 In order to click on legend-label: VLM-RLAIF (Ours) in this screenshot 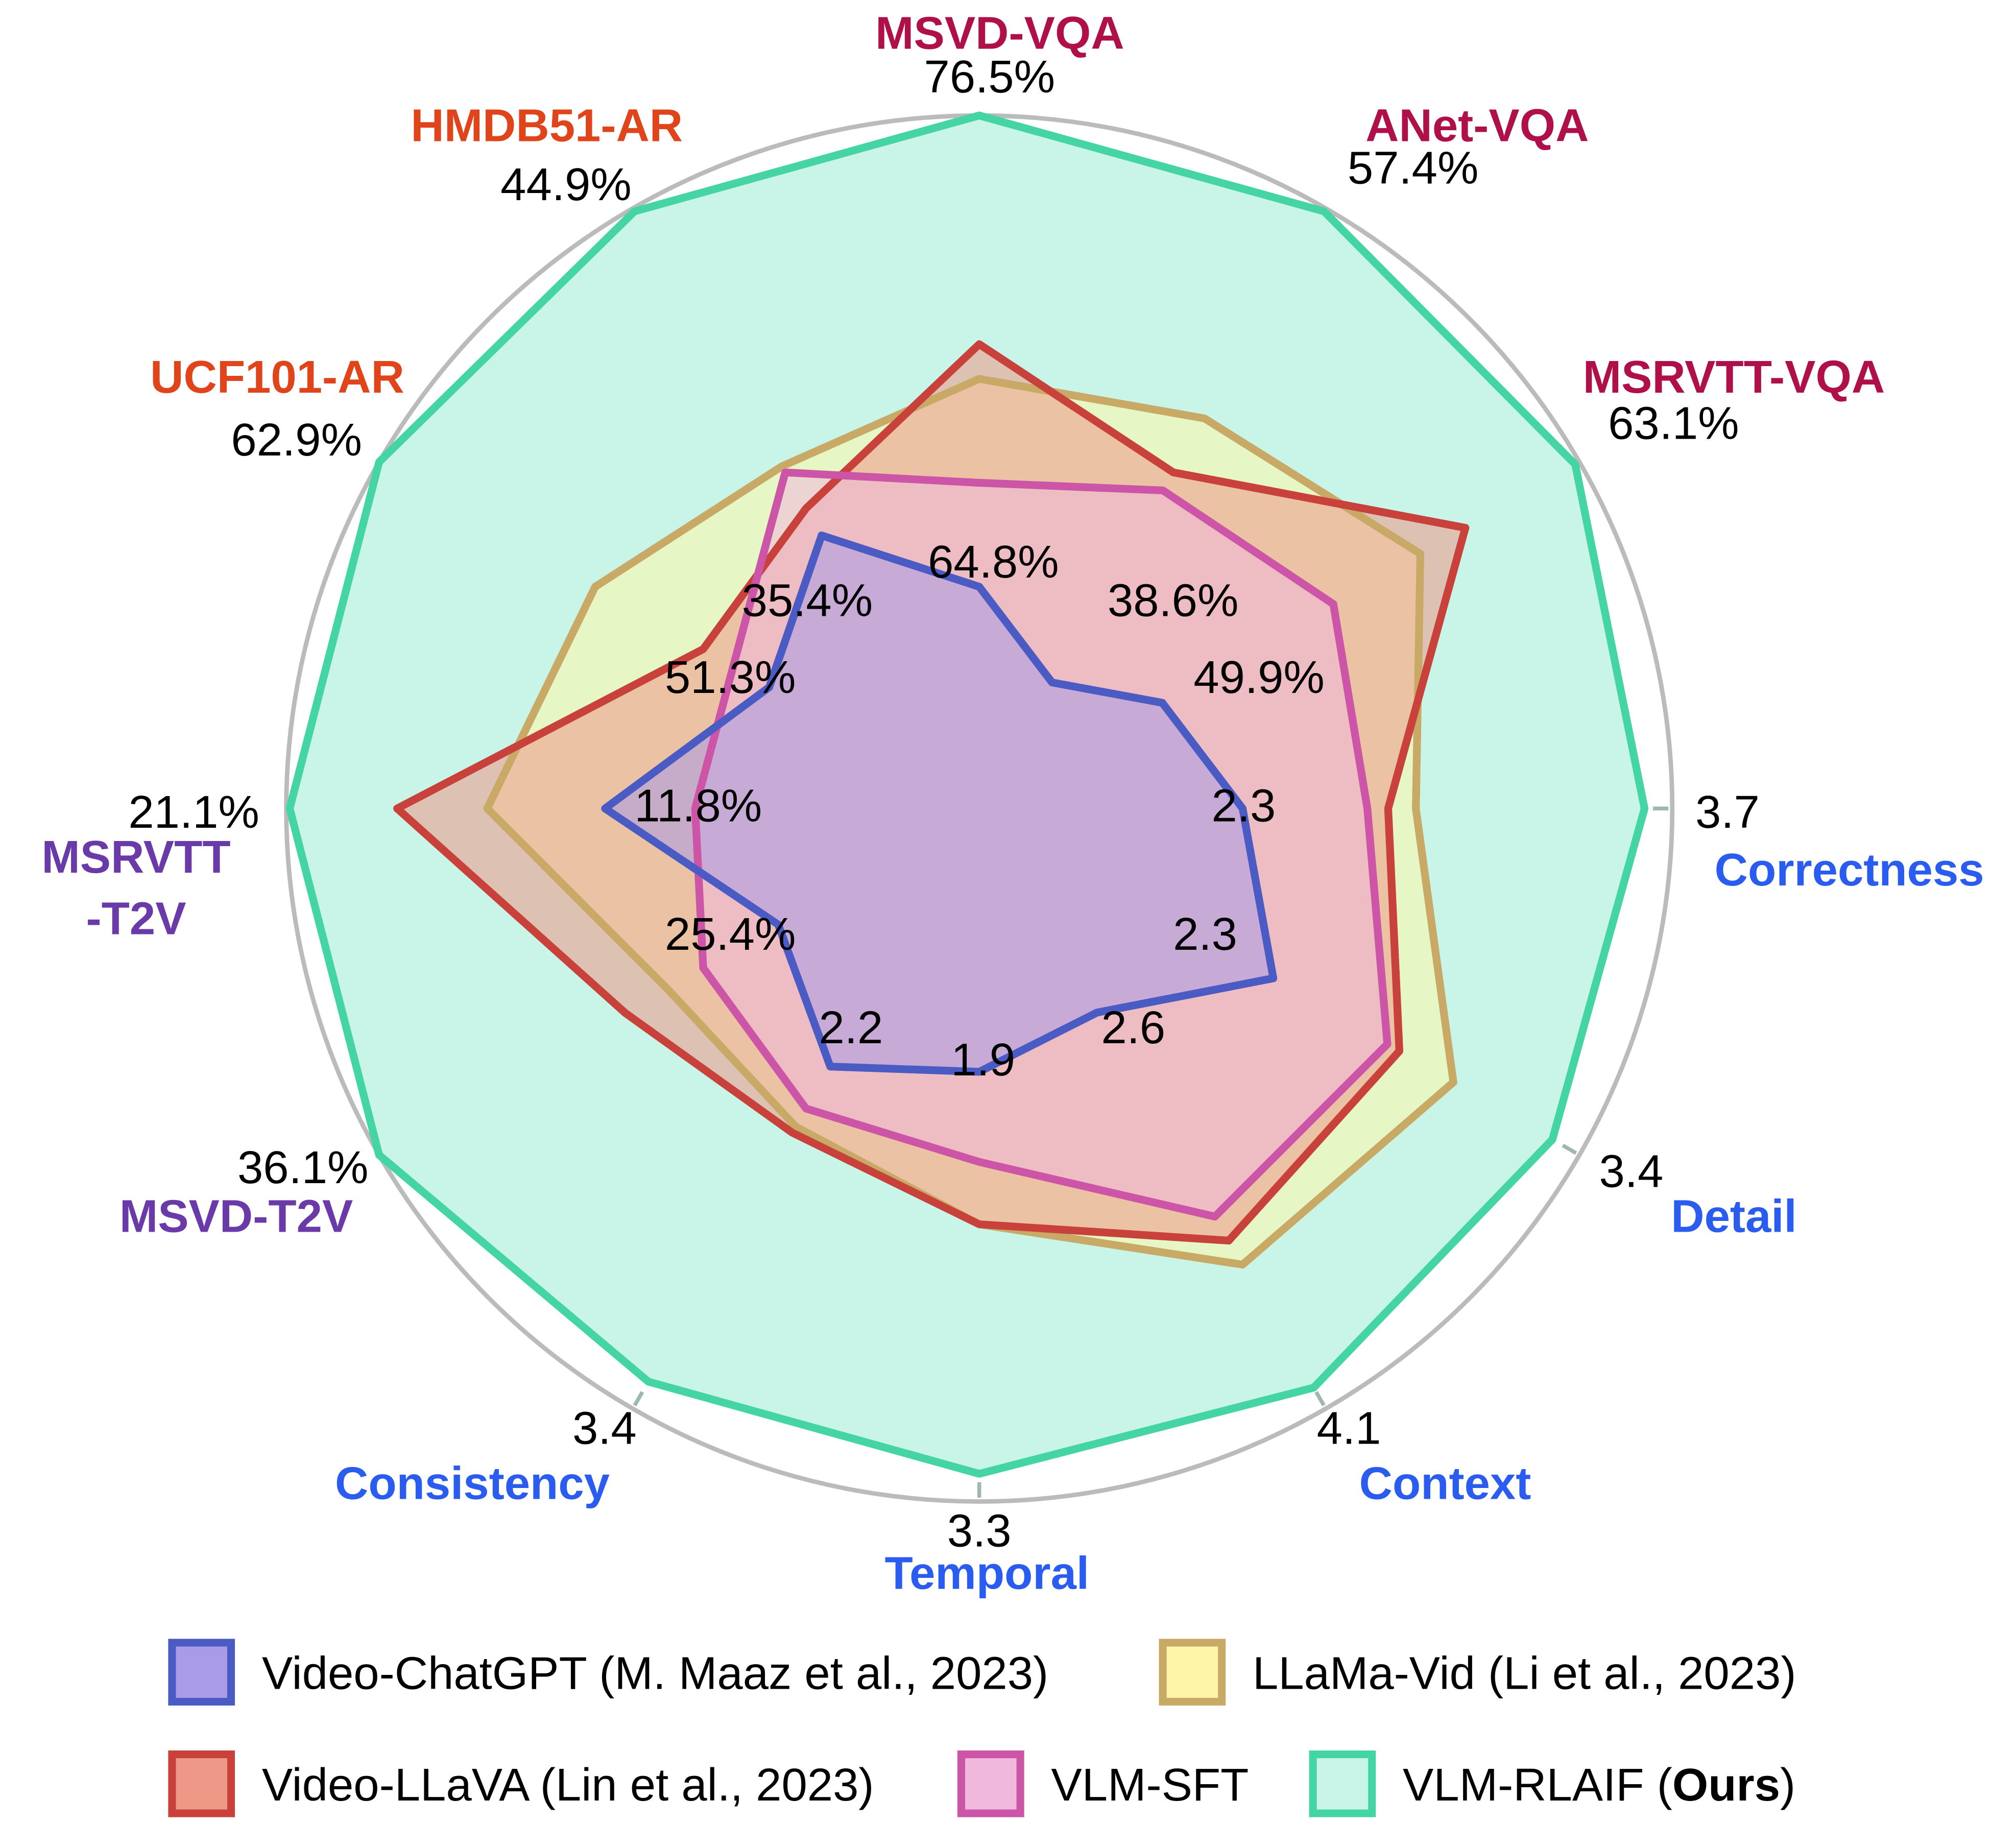, I will do `click(1599, 1785)`.